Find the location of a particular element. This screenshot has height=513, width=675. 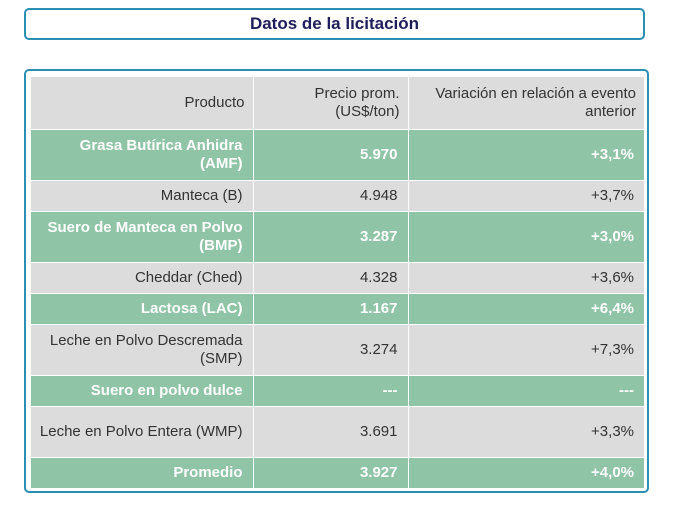

cell-producto: Promedio is located at coordinates (142, 472).